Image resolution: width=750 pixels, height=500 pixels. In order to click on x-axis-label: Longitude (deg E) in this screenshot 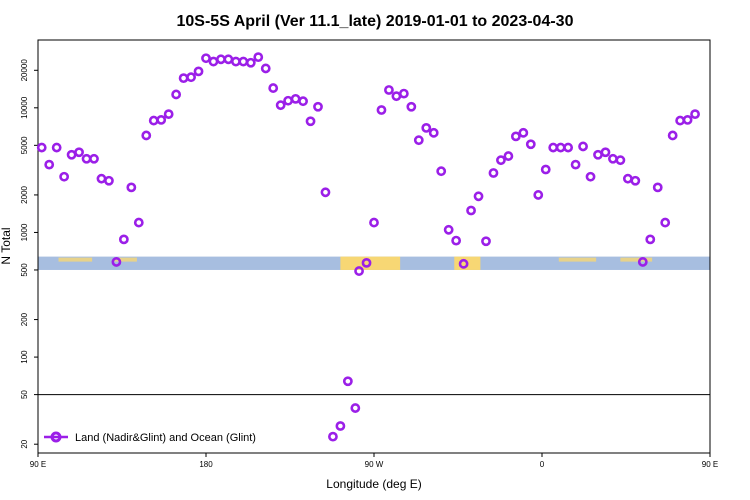, I will do `click(373, 484)`.